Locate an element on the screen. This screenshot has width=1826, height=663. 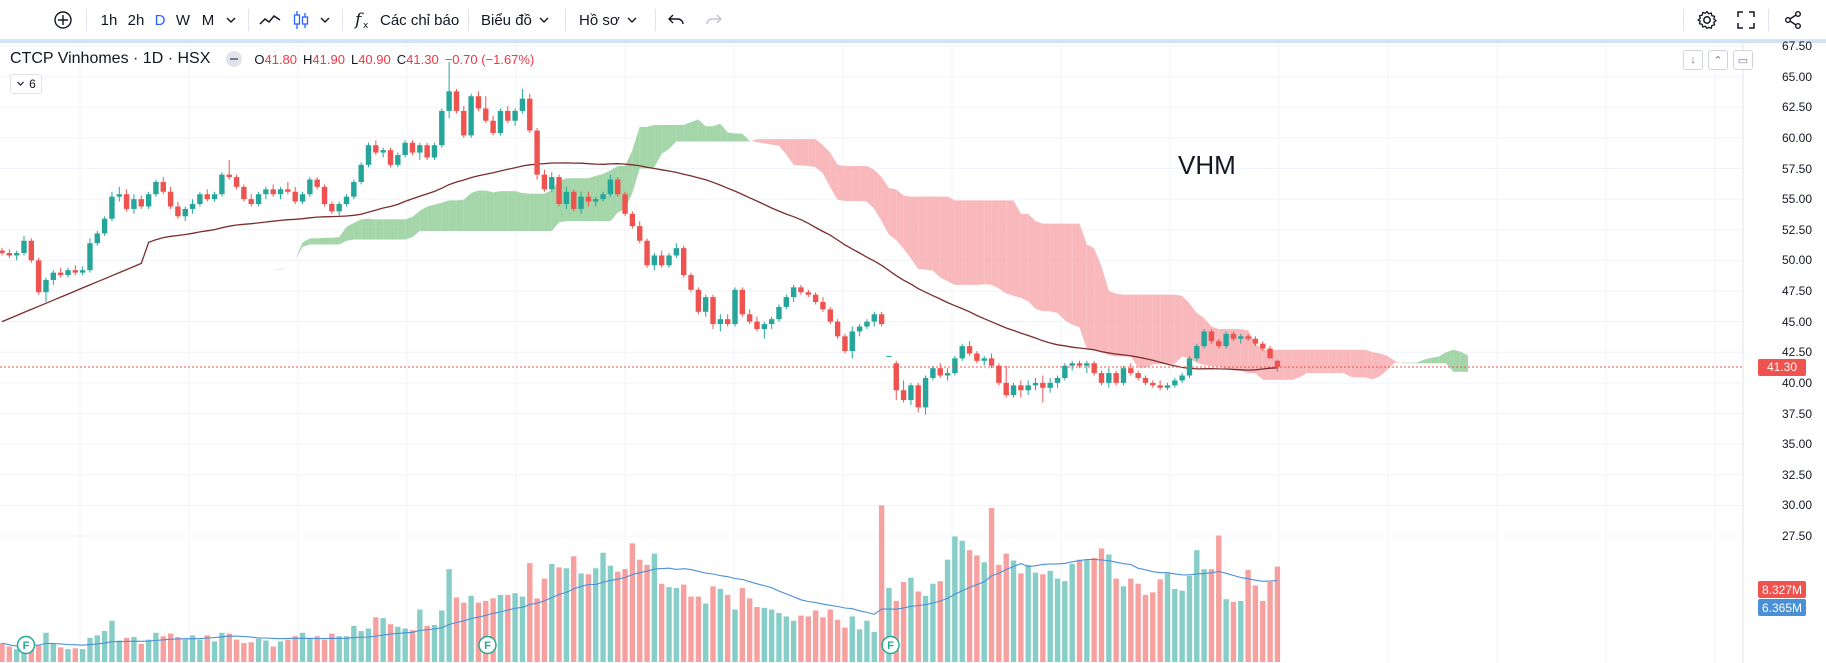
low-key: L is located at coordinates (354, 59).